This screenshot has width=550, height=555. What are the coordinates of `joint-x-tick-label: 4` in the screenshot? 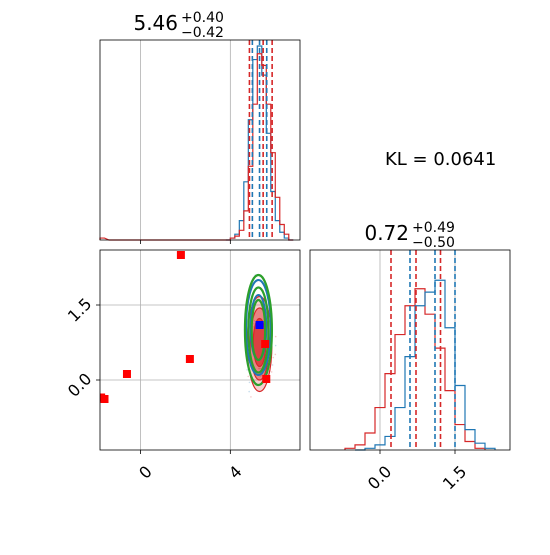 It's located at (235, 472).